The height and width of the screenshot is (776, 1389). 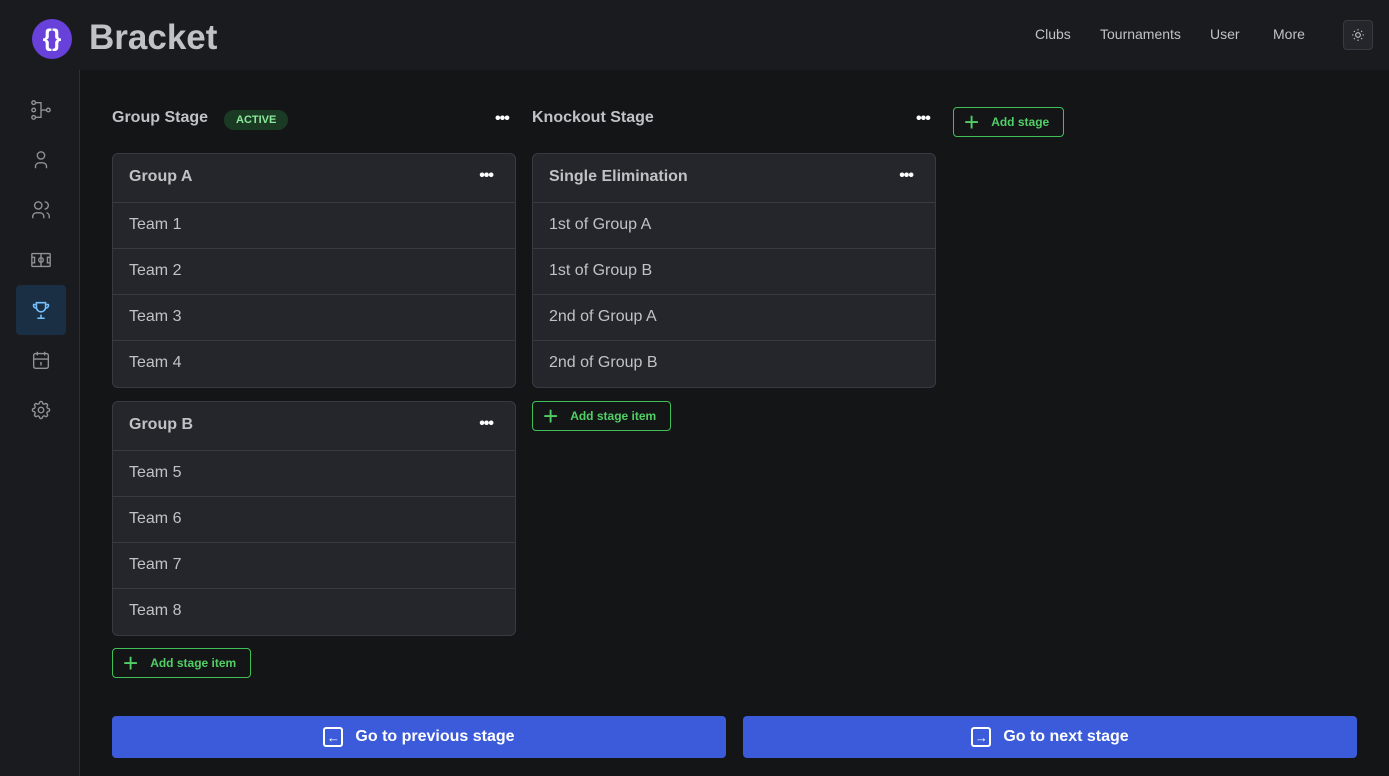 I want to click on sidebar-item-schedule, so click(x=41, y=360).